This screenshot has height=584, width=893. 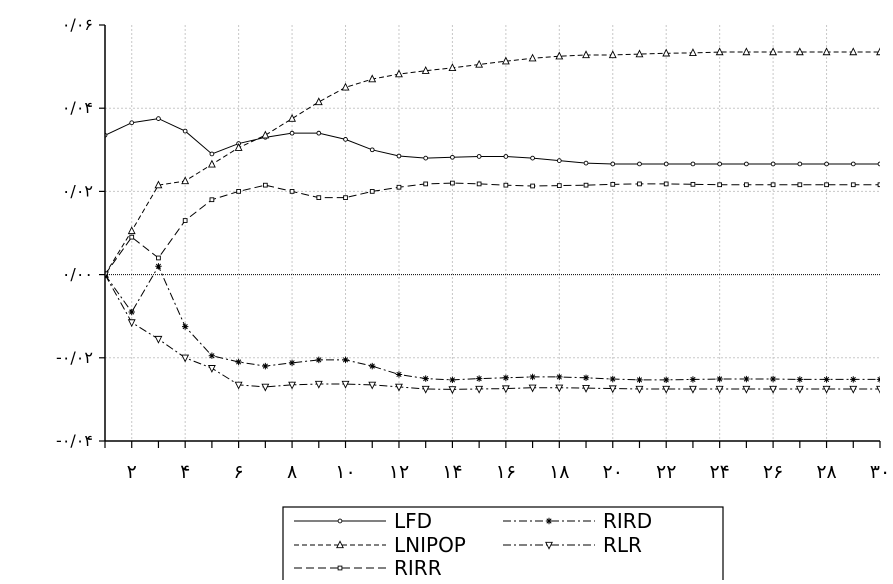 I want to click on legend-label: RLR, so click(x=622, y=545).